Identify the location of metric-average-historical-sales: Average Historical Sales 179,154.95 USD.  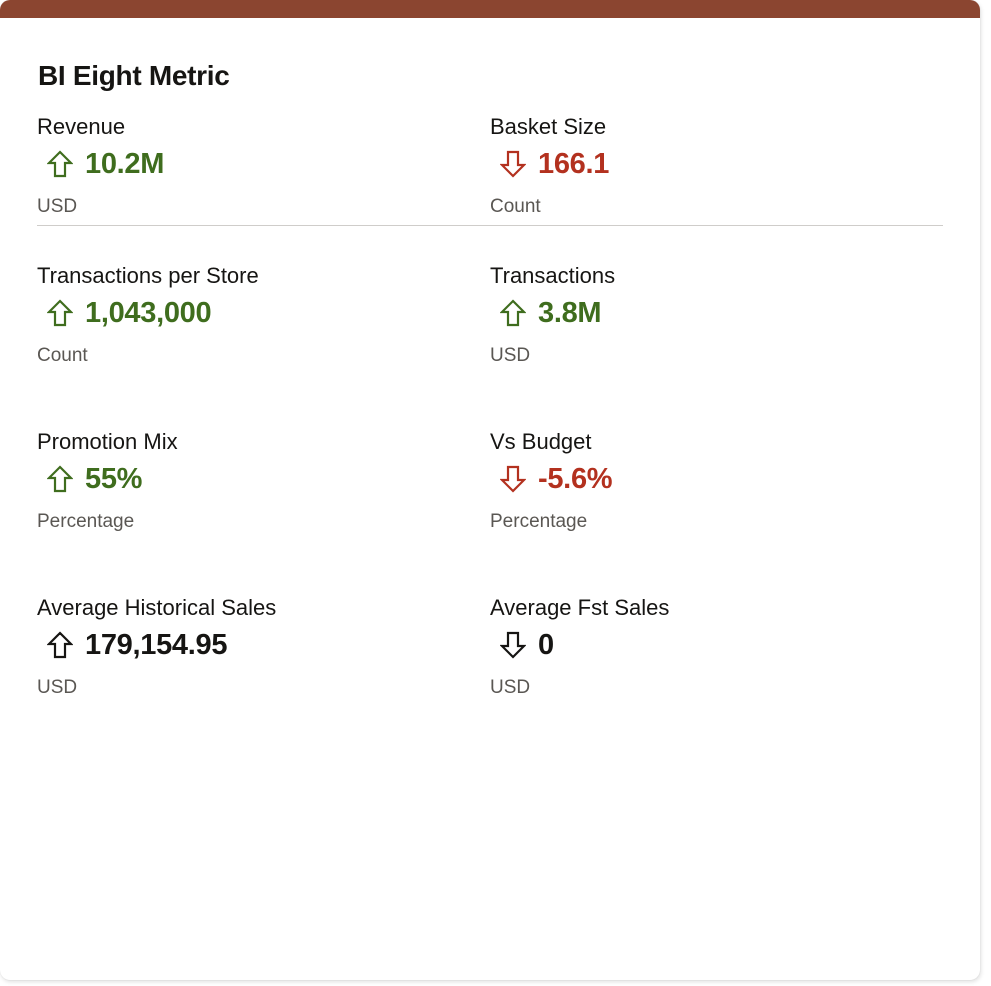
(247, 647).